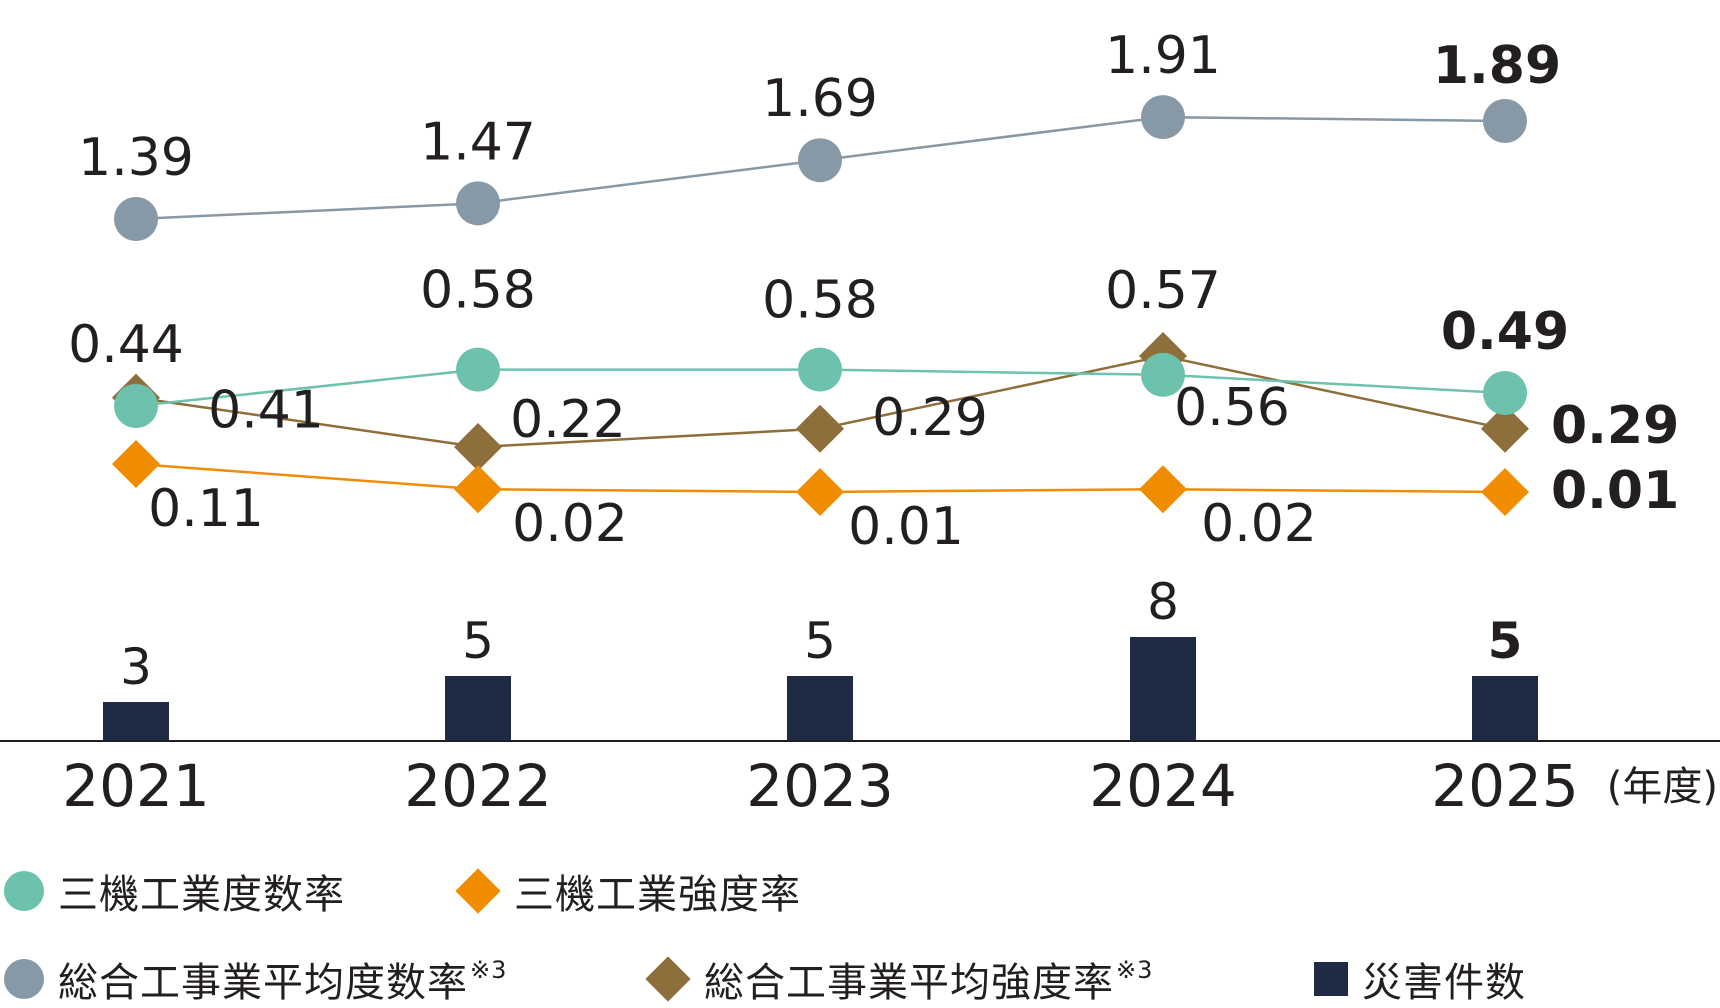 Image resolution: width=1720 pixels, height=1008 pixels. What do you see at coordinates (126, 345) in the screenshot?
I see `data-label: 0.44` at bounding box center [126, 345].